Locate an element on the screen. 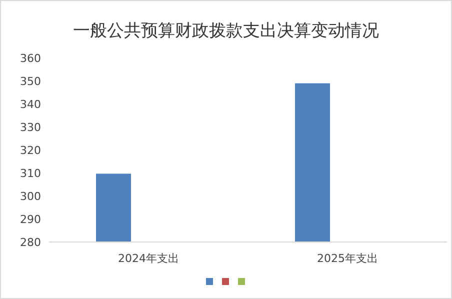 Image resolution: width=452 pixels, height=299 pixels. y-tick-label: 360 is located at coordinates (30, 58).